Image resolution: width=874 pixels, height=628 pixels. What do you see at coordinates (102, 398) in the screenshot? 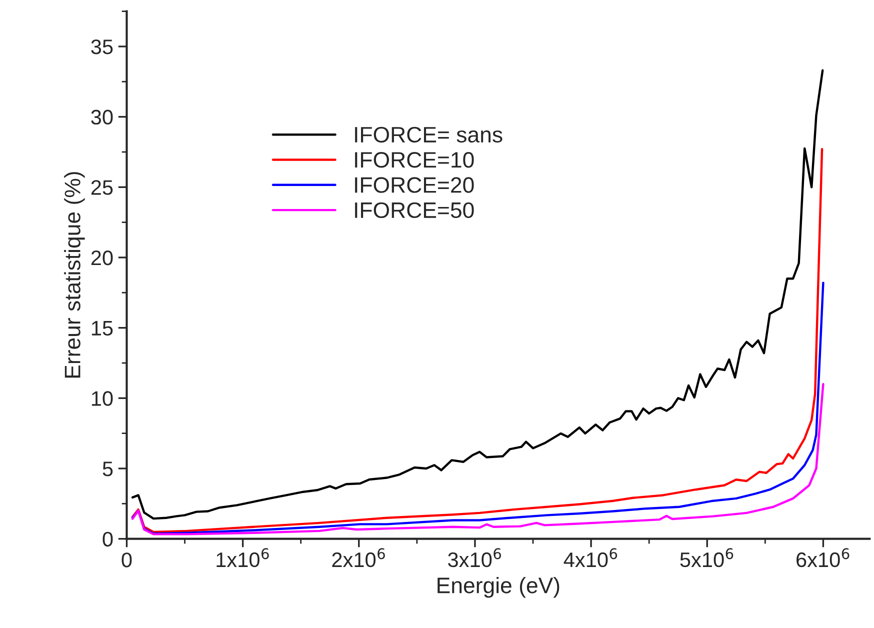
I see `y-tick-label: 10` at bounding box center [102, 398].